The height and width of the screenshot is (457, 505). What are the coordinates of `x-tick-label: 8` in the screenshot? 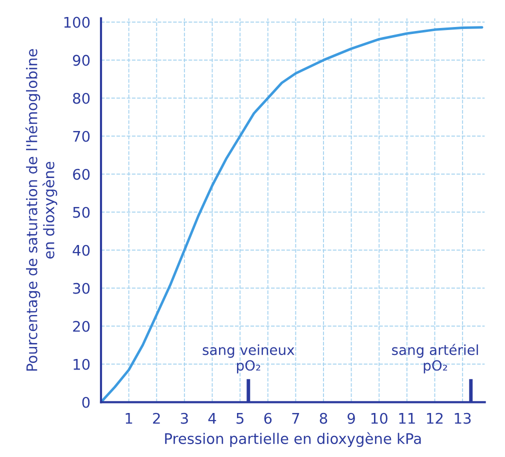 It's located at (324, 418).